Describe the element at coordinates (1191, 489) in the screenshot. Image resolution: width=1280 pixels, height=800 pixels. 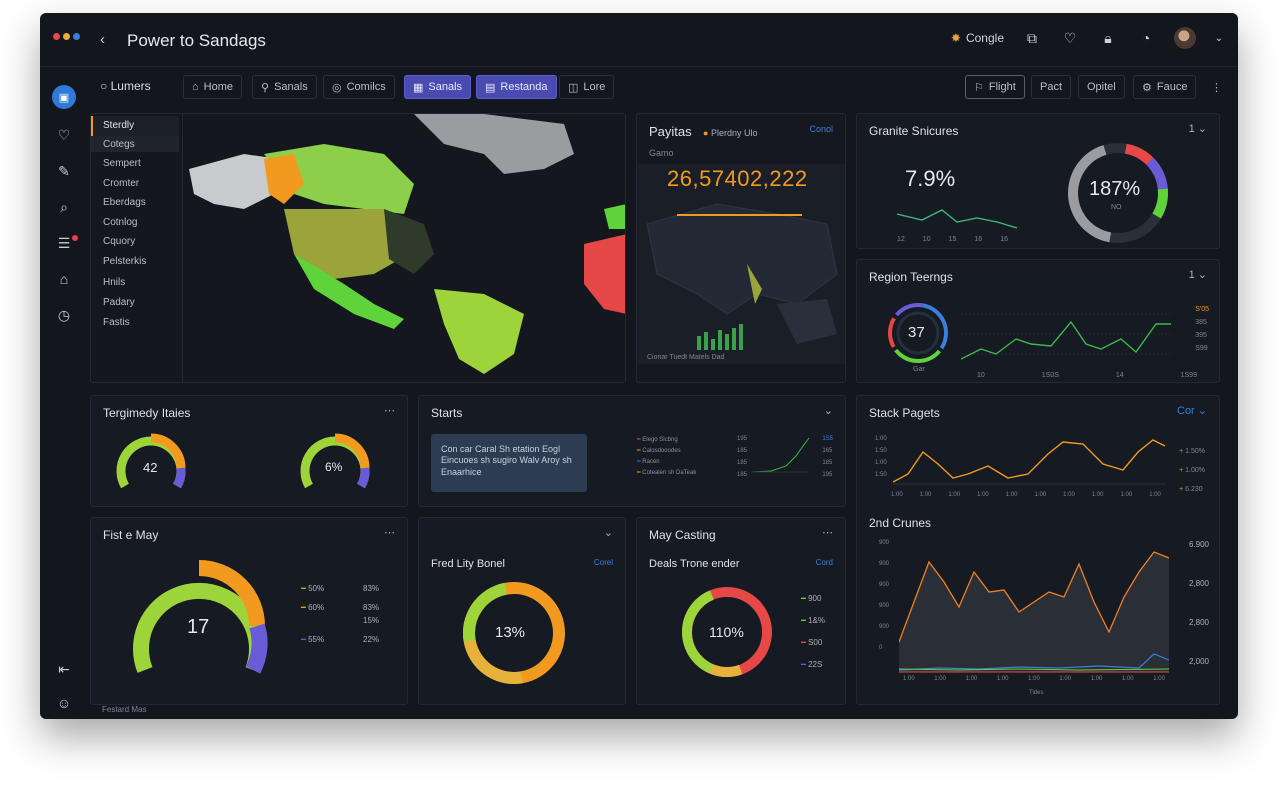
I see `axis-label: + 6.230` at that location.